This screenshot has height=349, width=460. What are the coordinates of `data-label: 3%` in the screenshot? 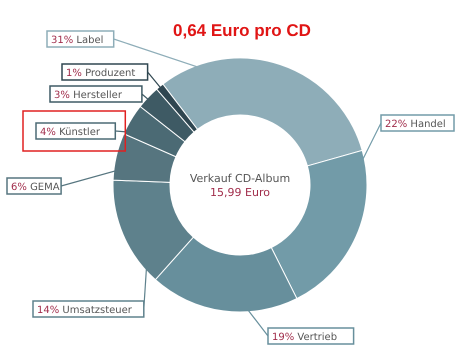 It's located at (62, 95).